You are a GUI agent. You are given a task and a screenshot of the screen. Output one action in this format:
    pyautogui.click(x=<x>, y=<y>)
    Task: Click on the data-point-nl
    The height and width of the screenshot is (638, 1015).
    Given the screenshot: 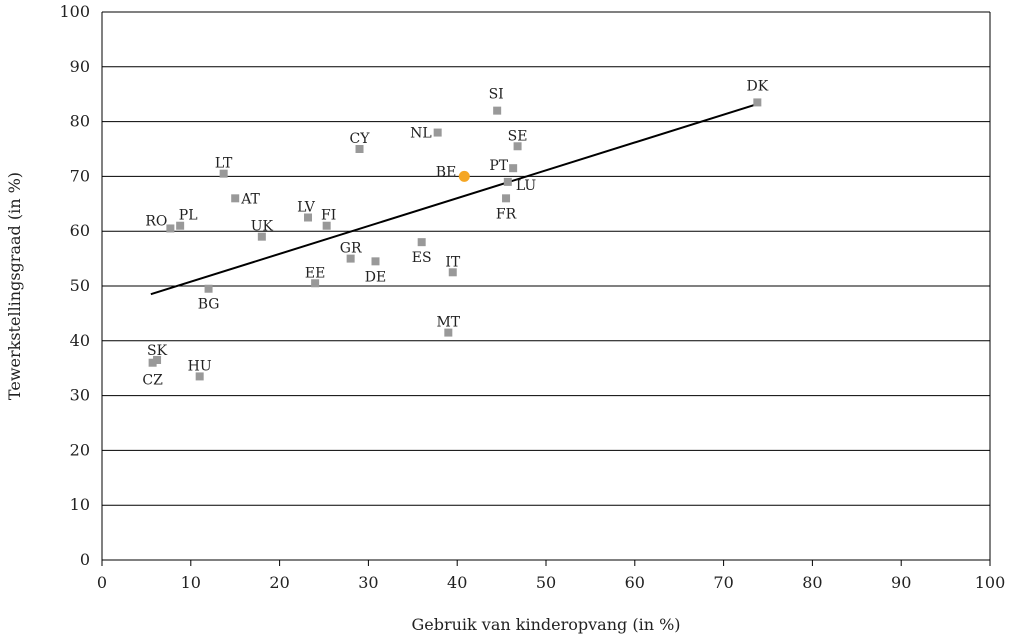 What is the action you would take?
    pyautogui.click(x=437, y=132)
    